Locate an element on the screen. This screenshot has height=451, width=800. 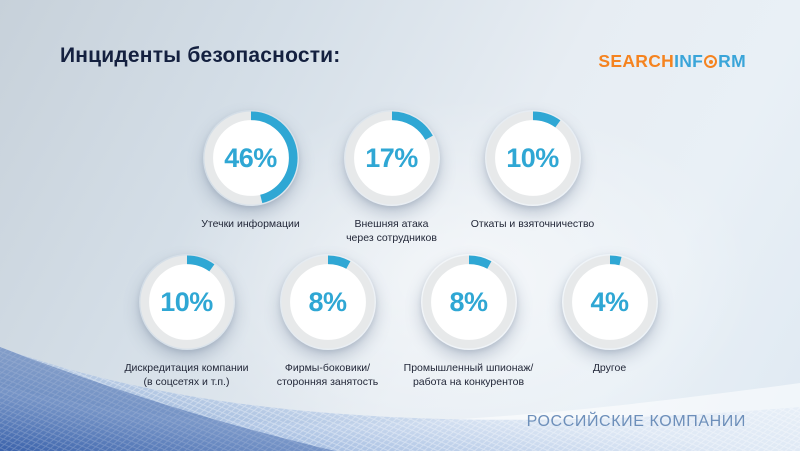
donut-caption: Утечки информации is located at coordinates (250, 224).